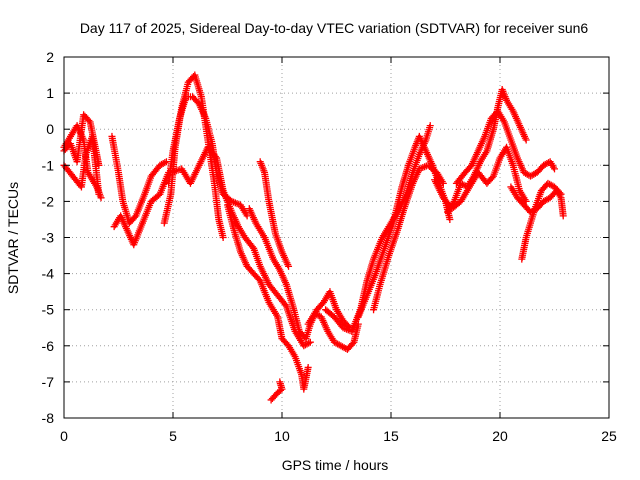  Describe the element at coordinates (609, 436) in the screenshot. I see `x-tick-label: 25` at that location.